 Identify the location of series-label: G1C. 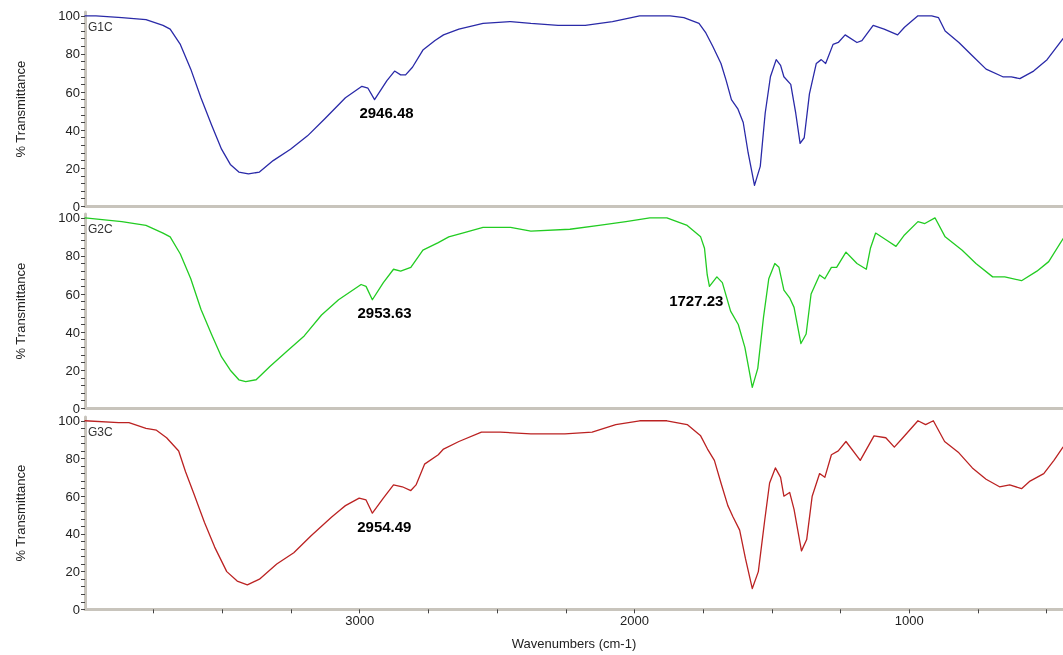
(101, 26).